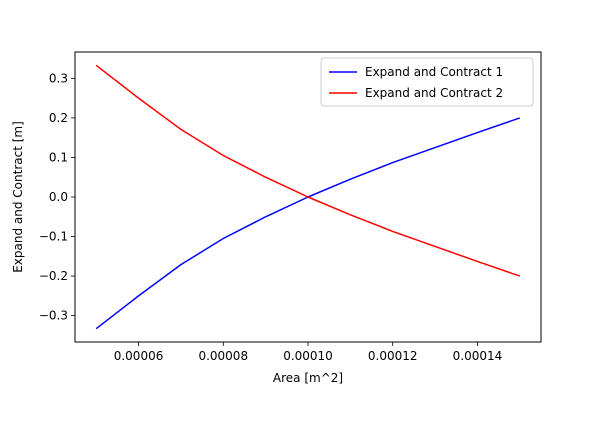  I want to click on x-axis: 0.00006 0.00008 0.00010 0.00012 0.00014, so click(308, 352).